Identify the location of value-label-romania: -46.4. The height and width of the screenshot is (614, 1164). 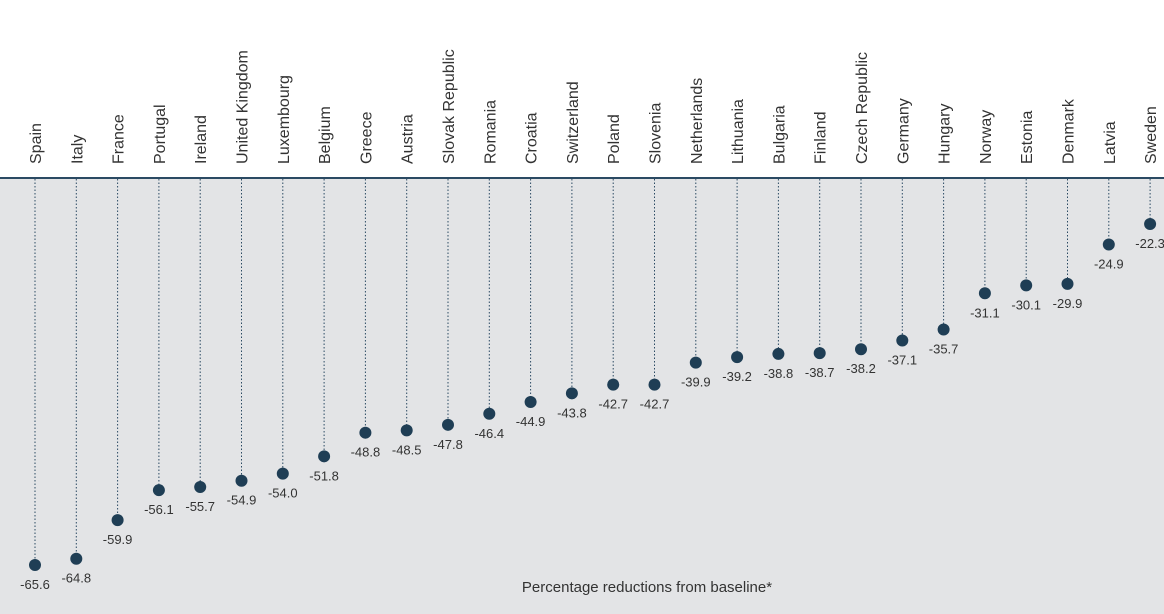
(489, 433).